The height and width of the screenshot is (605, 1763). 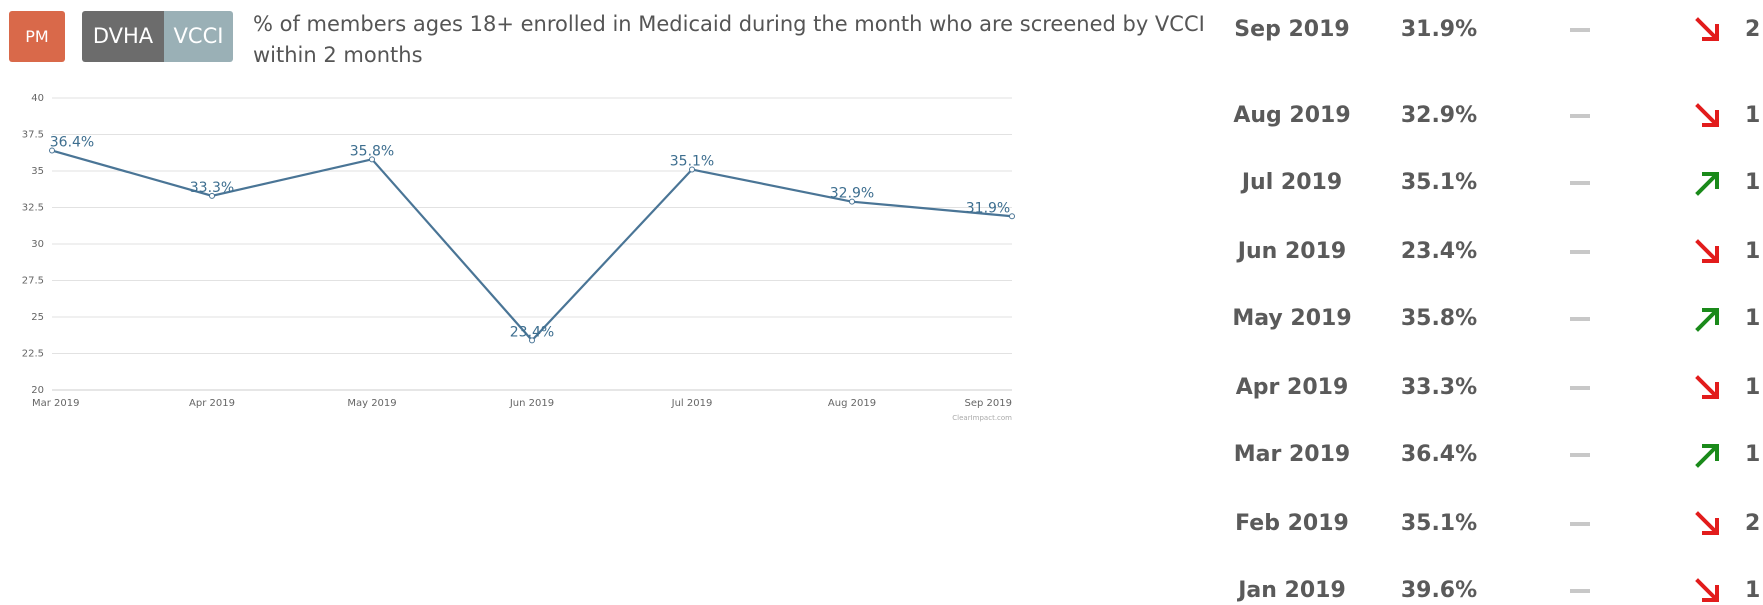 I want to click on x-tick-label: Apr 2019, so click(x=212, y=403).